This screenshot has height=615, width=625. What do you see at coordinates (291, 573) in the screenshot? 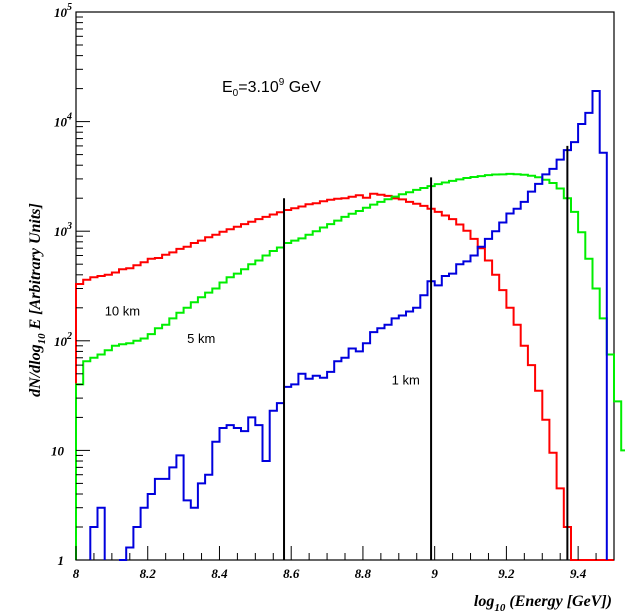
I see `x-tick-label: 8.6` at bounding box center [291, 573].